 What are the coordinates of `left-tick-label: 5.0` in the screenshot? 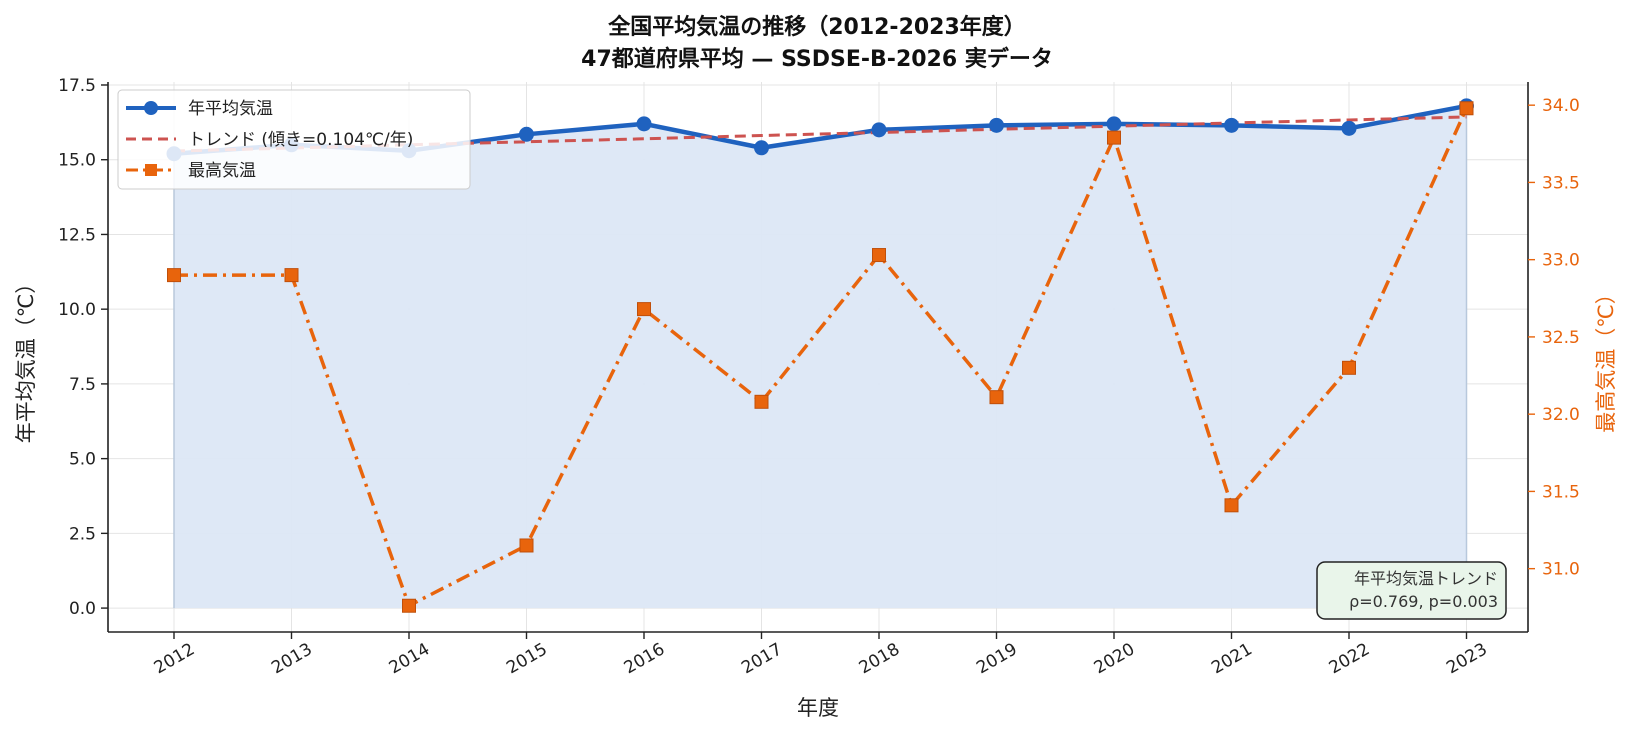 It's located at (82, 460).